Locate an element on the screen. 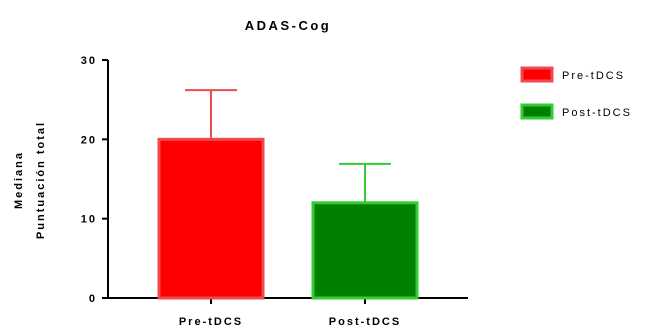 Image resolution: width=651 pixels, height=330 pixels. y-axis-label-line-2: Puntuación total is located at coordinates (41, 180).